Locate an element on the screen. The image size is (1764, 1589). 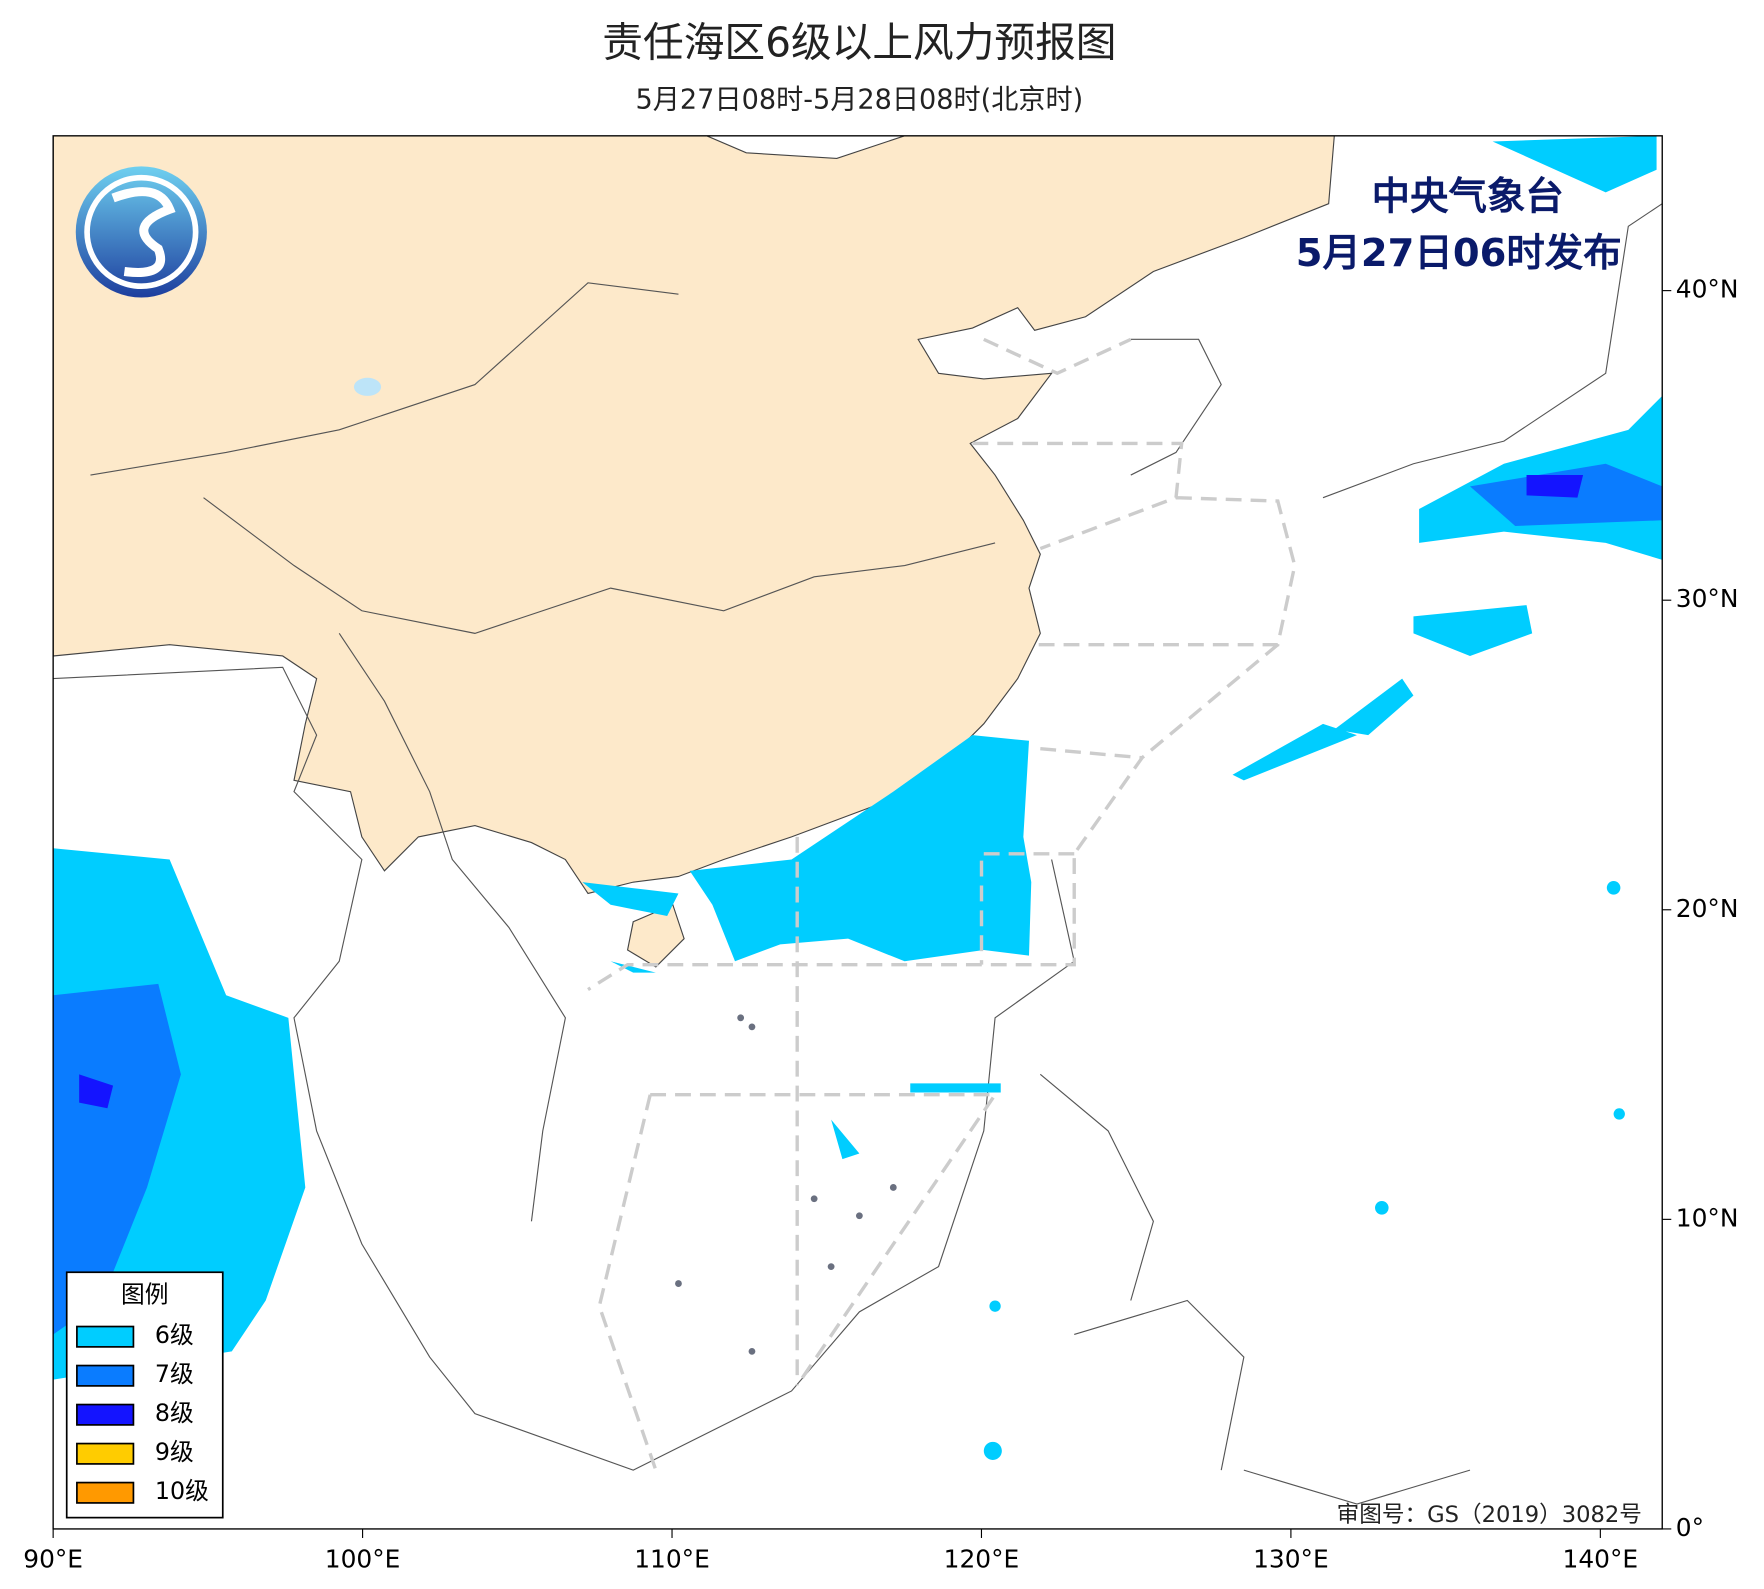
legend-label: 10级 is located at coordinates (182, 1491).